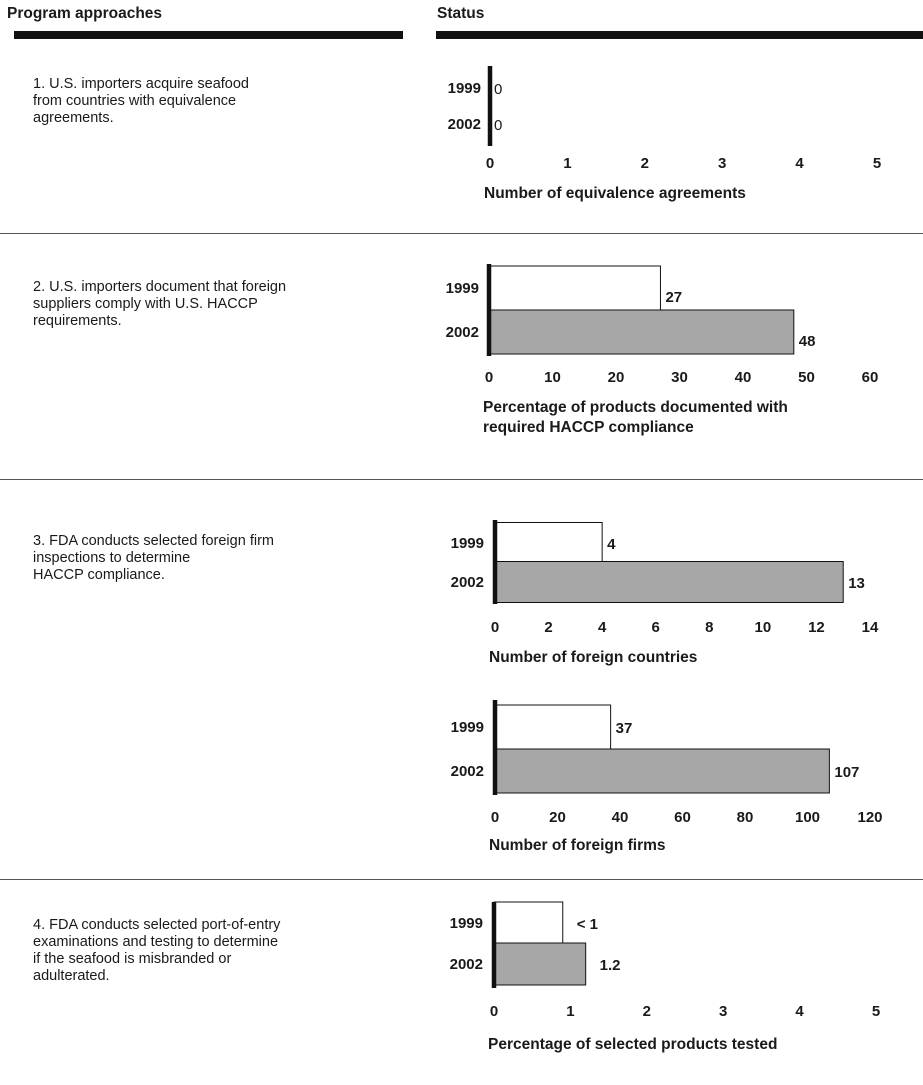 The width and height of the screenshot is (923, 1085). What do you see at coordinates (679, 35) in the screenshot?
I see `header-rule-right` at bounding box center [679, 35].